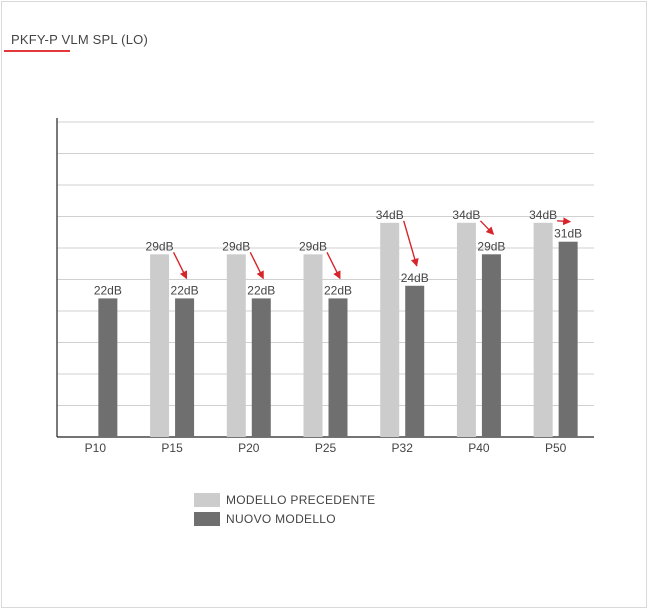 The width and height of the screenshot is (650, 611). I want to click on data-label-new: 24dB, so click(415, 278).